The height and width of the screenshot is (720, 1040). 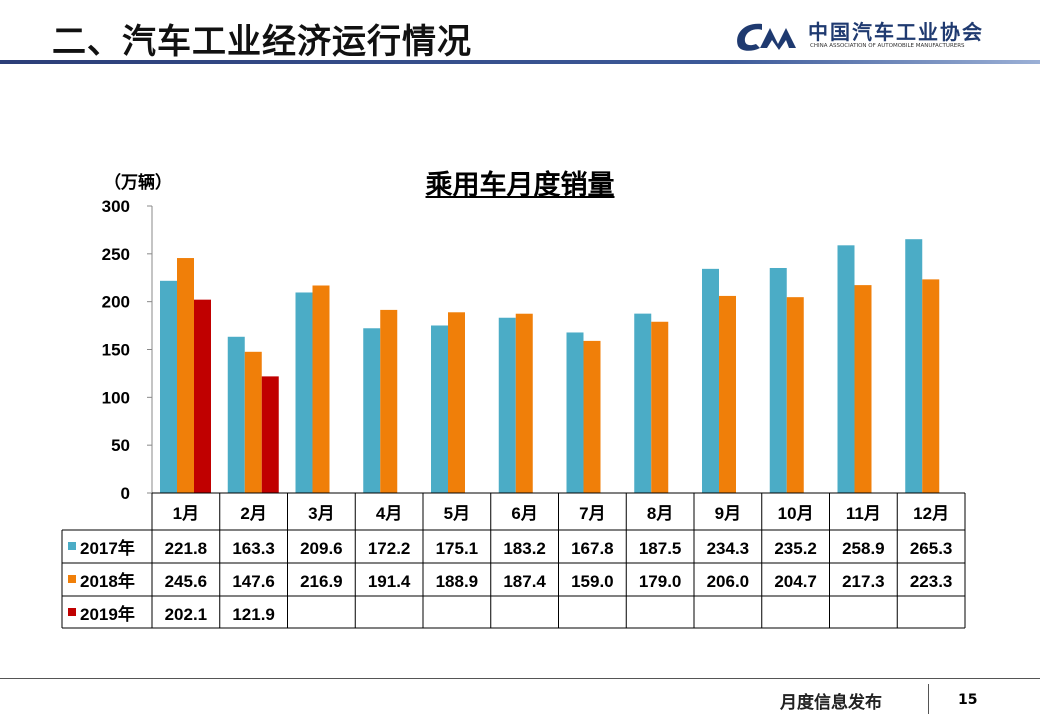 What do you see at coordinates (457, 513) in the screenshot?
I see `x-category-label: 5月` at bounding box center [457, 513].